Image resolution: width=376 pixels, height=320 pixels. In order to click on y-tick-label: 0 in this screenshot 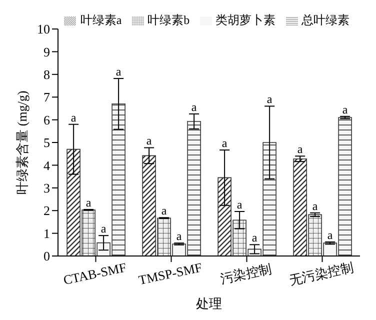, I will do `click(47, 256)`.